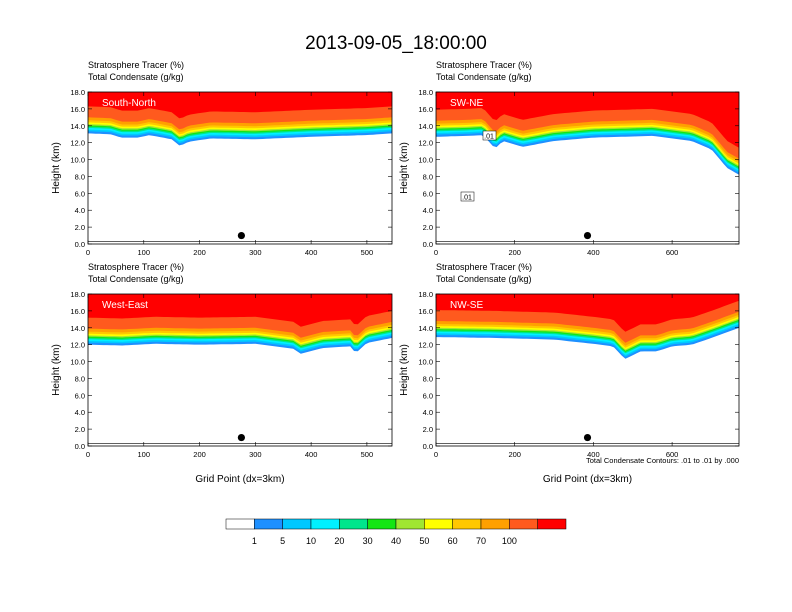 The height and width of the screenshot is (612, 792). What do you see at coordinates (282, 541) in the screenshot?
I see `colorbar-label: 5` at bounding box center [282, 541].